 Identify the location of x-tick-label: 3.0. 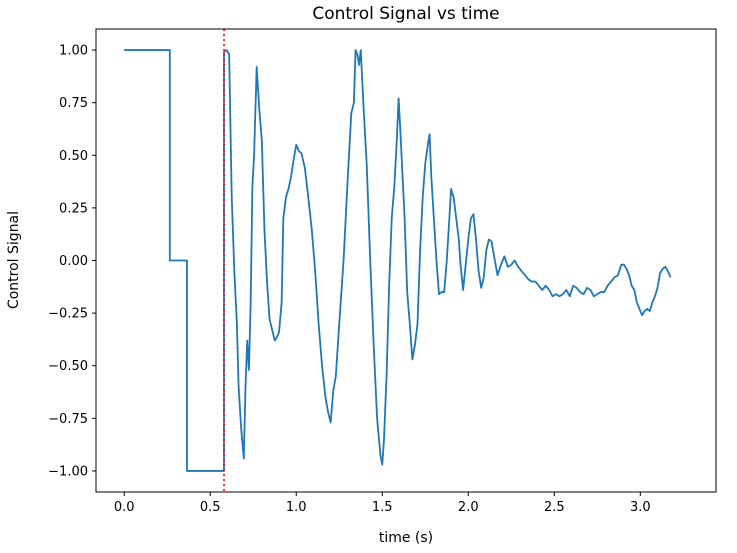
(640, 507).